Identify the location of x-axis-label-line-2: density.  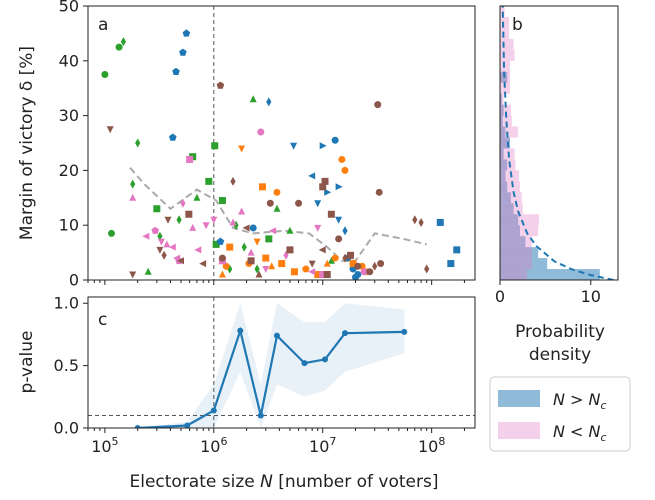
(560, 355).